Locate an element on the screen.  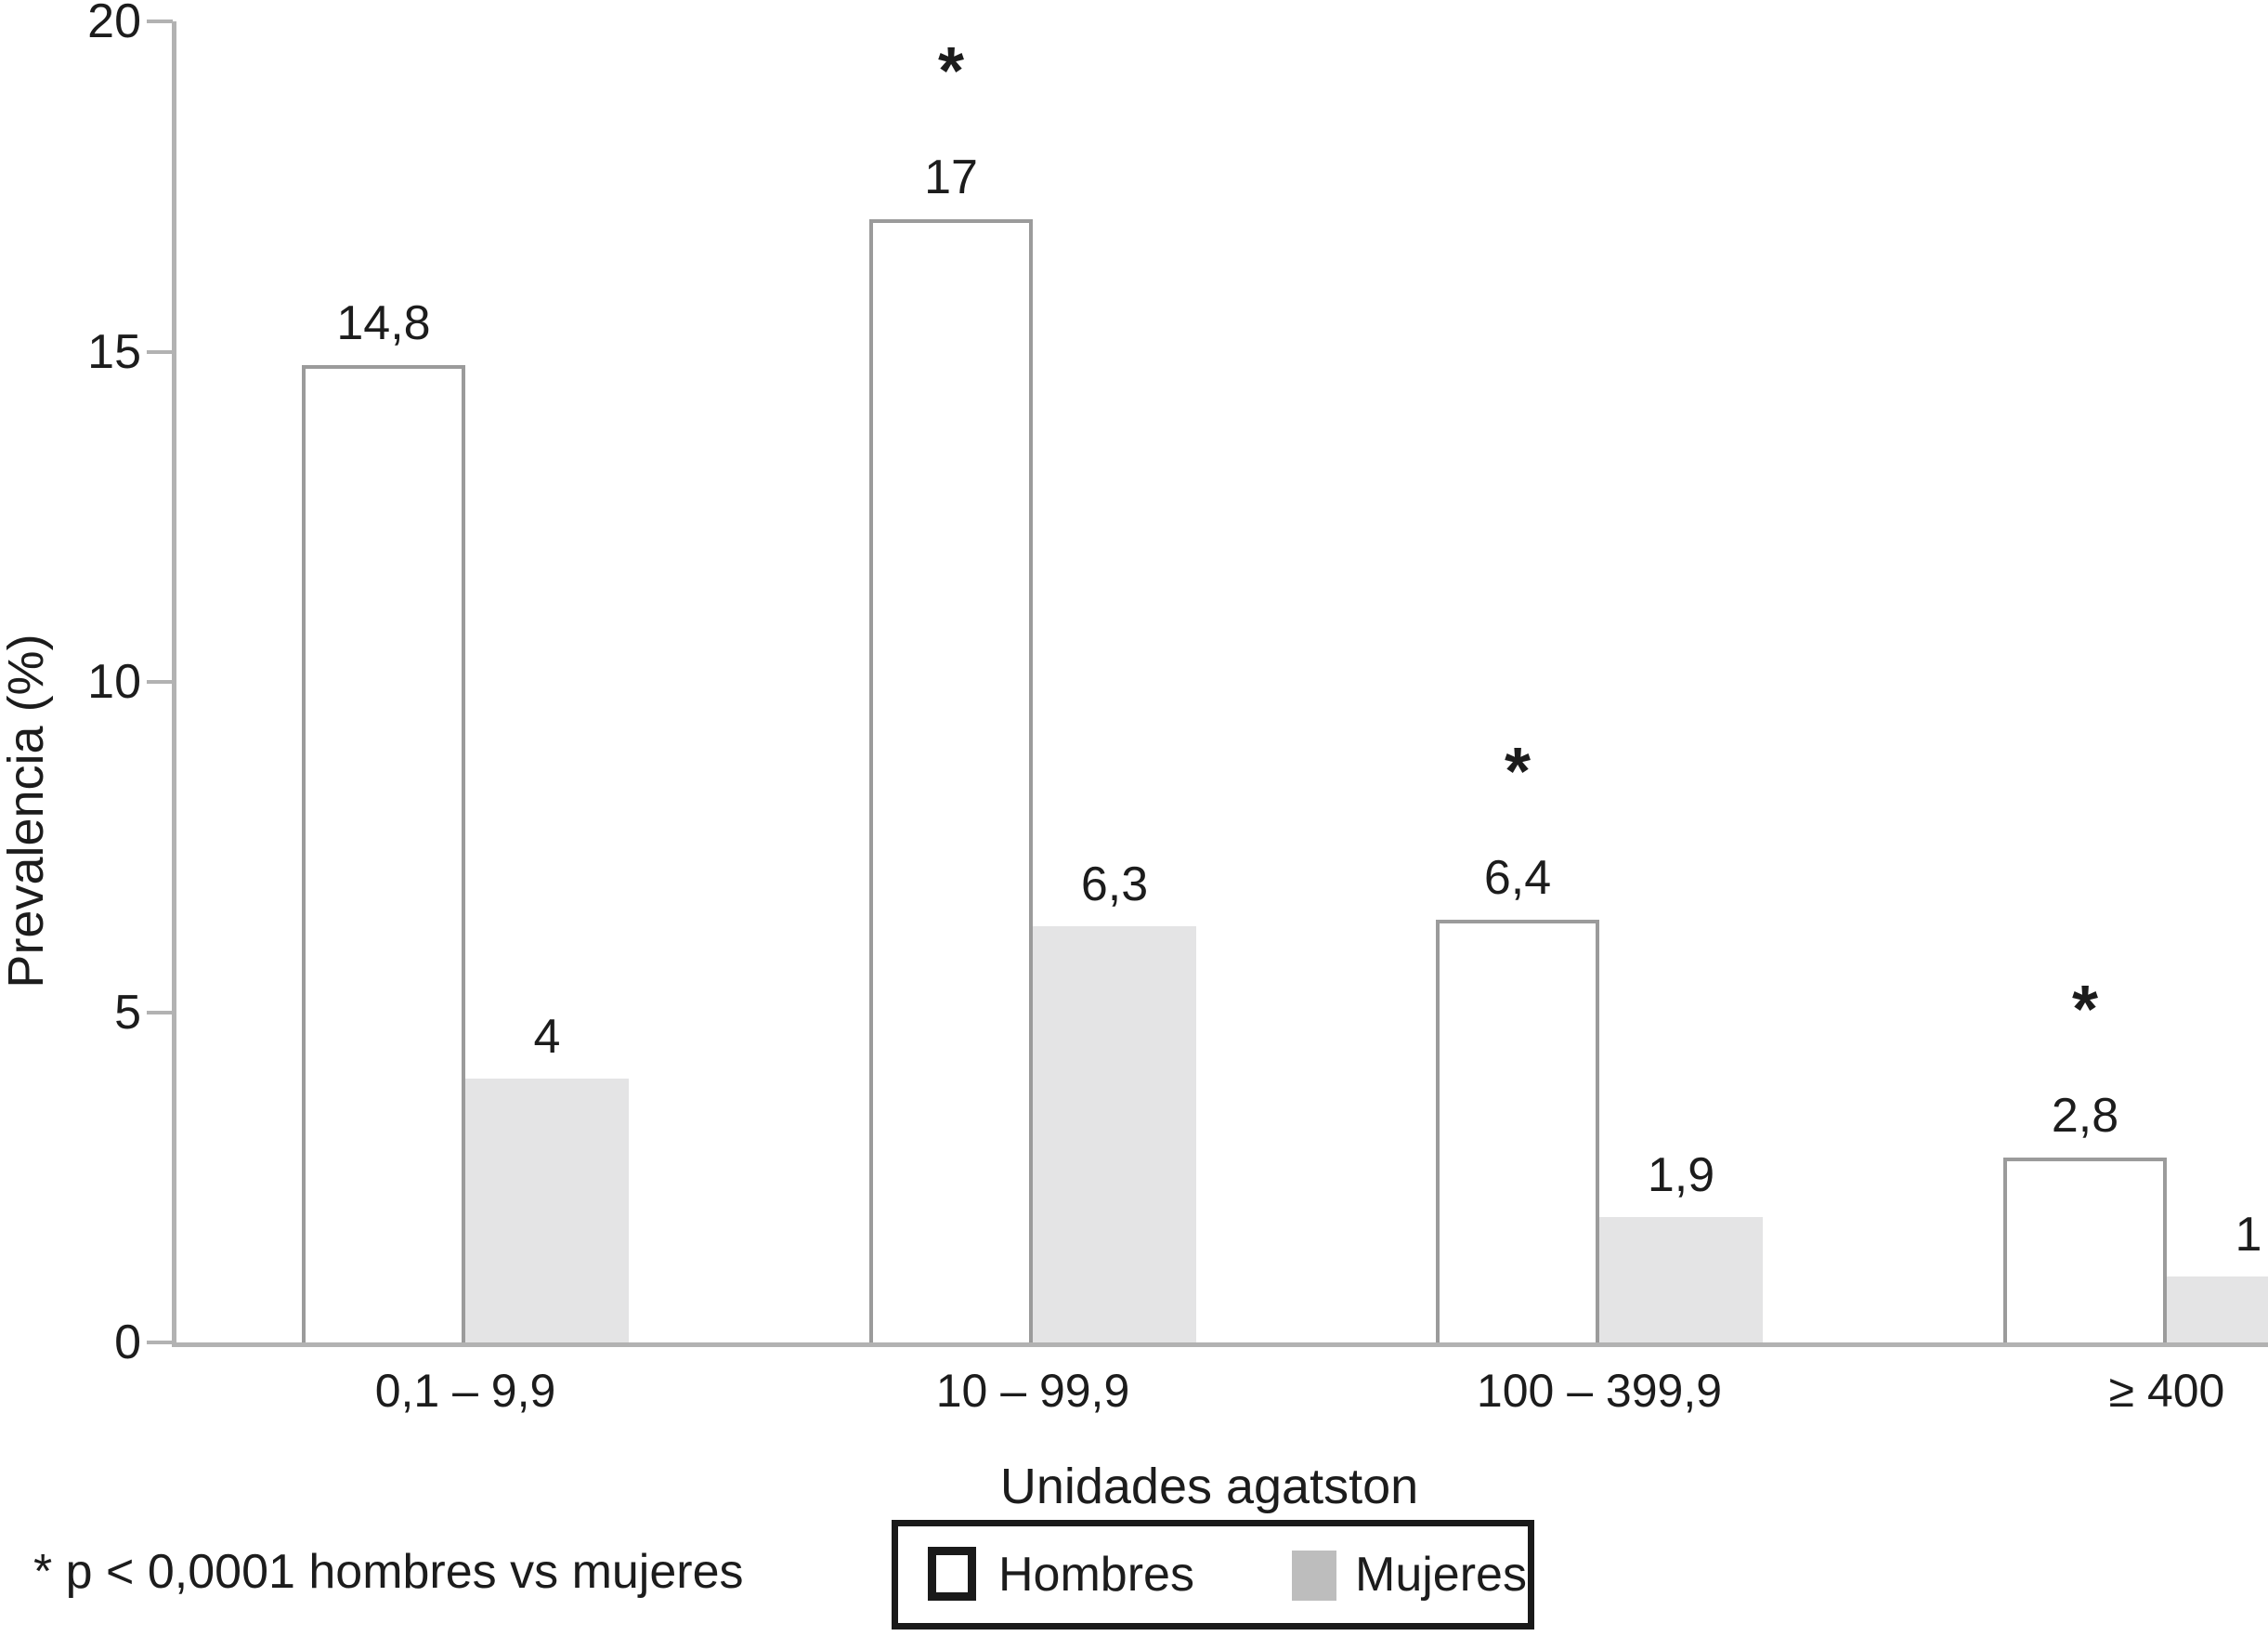
y-tick-label: 10 is located at coordinates (114, 682).